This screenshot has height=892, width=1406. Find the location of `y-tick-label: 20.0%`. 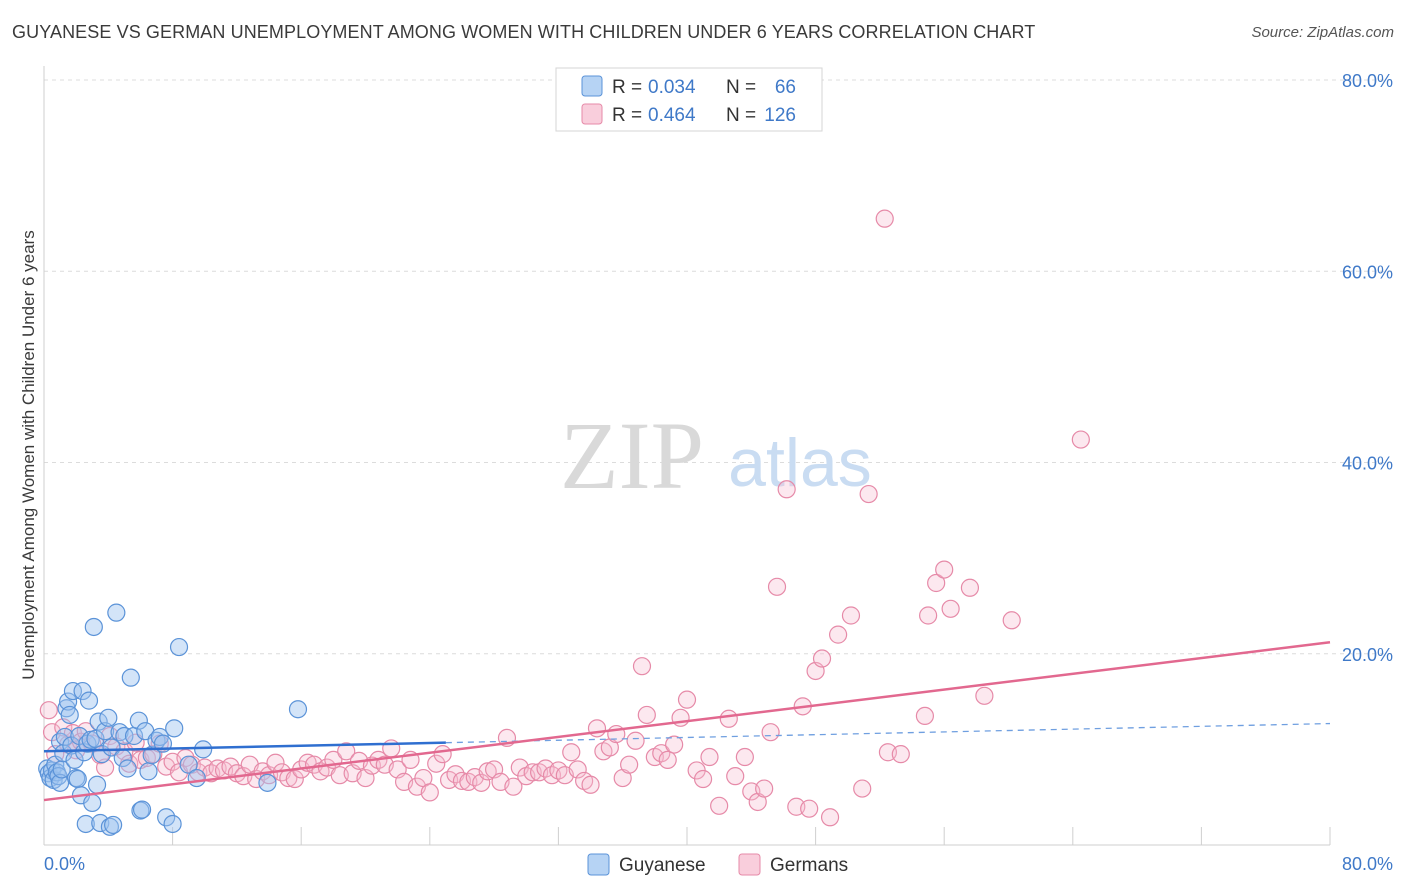

y-tick-label: 20.0% is located at coordinates (1367, 655).